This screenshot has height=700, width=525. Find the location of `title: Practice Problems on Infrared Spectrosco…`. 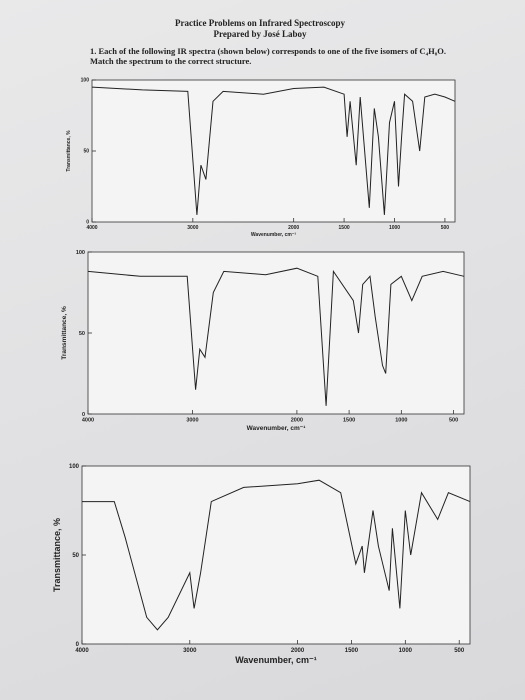

title: Practice Problems on Infrared Spectrosco… is located at coordinates (260, 23).